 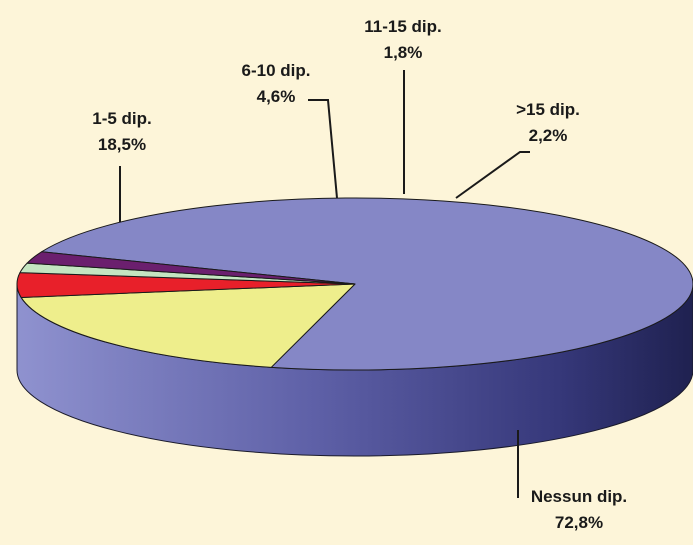 I want to click on label-6-10: 6-10 dip., so click(x=276, y=70).